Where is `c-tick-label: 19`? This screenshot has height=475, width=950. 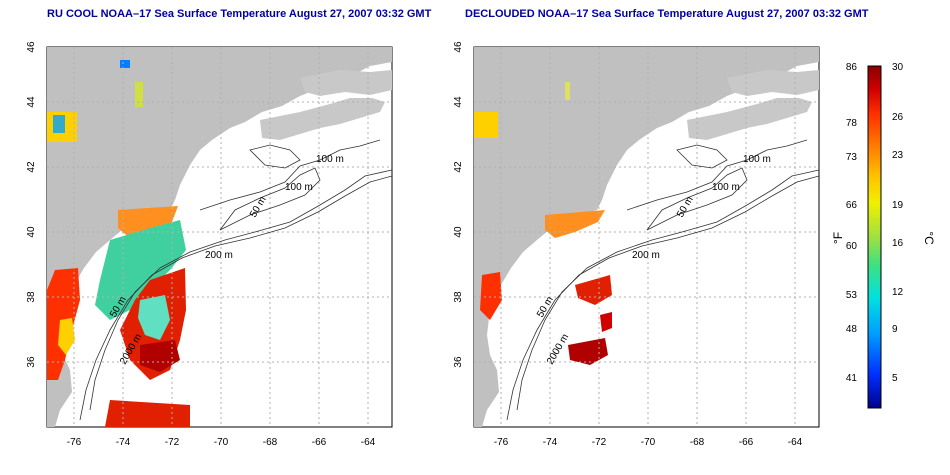 c-tick-label: 19 is located at coordinates (898, 205).